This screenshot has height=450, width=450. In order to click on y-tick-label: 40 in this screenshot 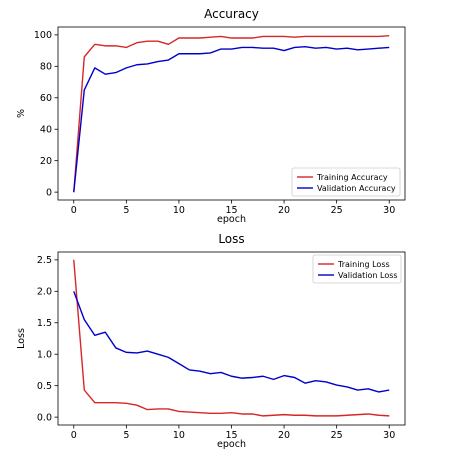, I will do `click(46, 130)`.